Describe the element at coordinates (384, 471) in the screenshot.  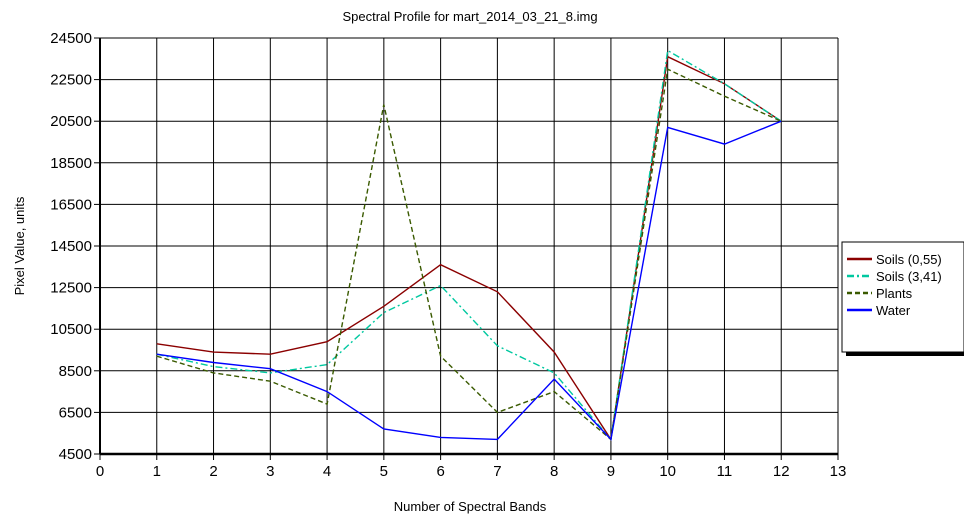
I see `x-tick-label: 5` at that location.